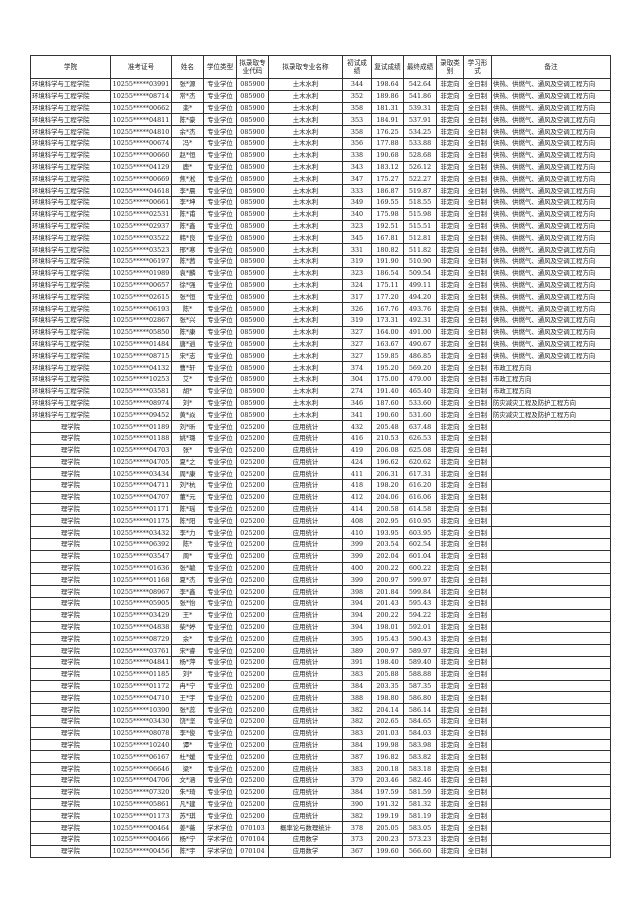  I want to click on cell-name: 李*坤, so click(187, 202).